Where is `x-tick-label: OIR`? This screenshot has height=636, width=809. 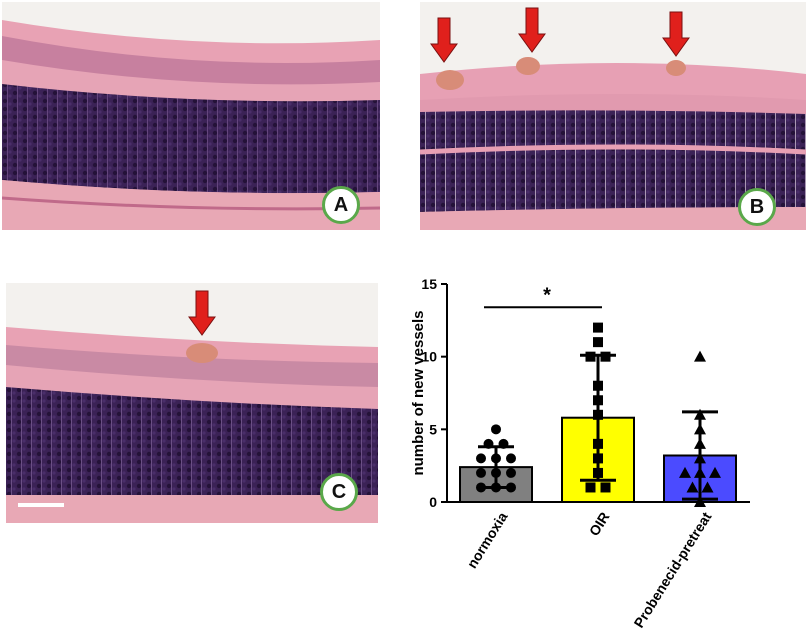 x-tick-label: OIR is located at coordinates (599, 524).